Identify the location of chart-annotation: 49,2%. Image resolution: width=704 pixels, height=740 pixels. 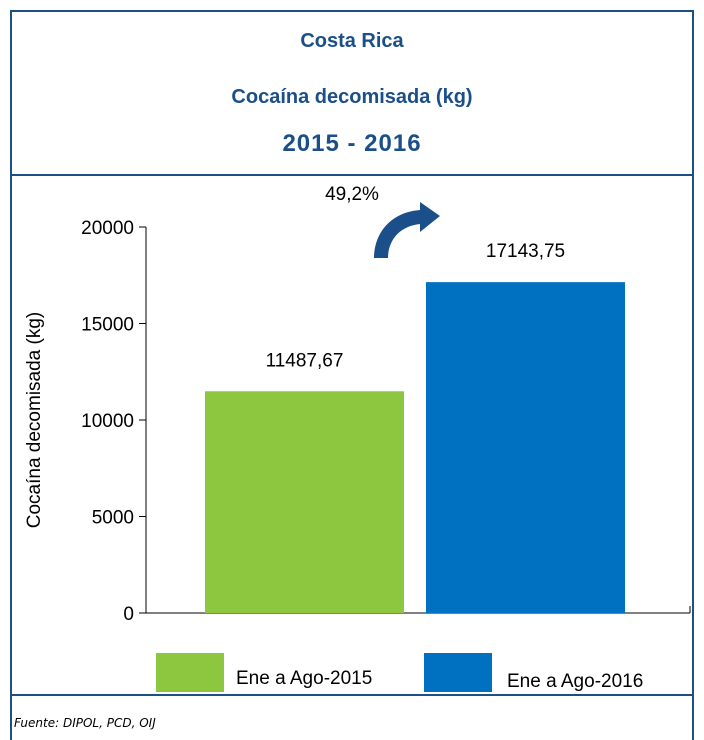
(382, 221).